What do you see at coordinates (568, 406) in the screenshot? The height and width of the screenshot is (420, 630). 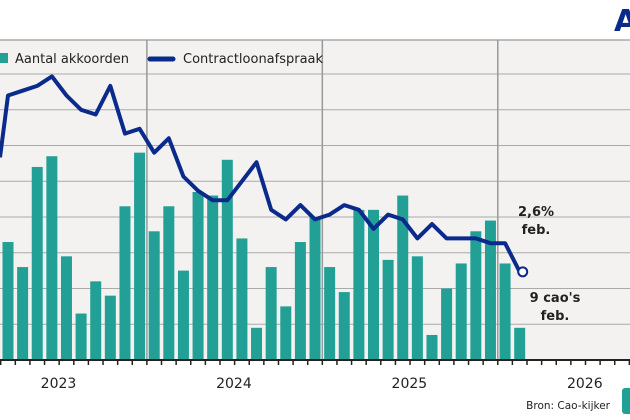 I see `source-note: Bron: Cao-kijker` at bounding box center [568, 406].